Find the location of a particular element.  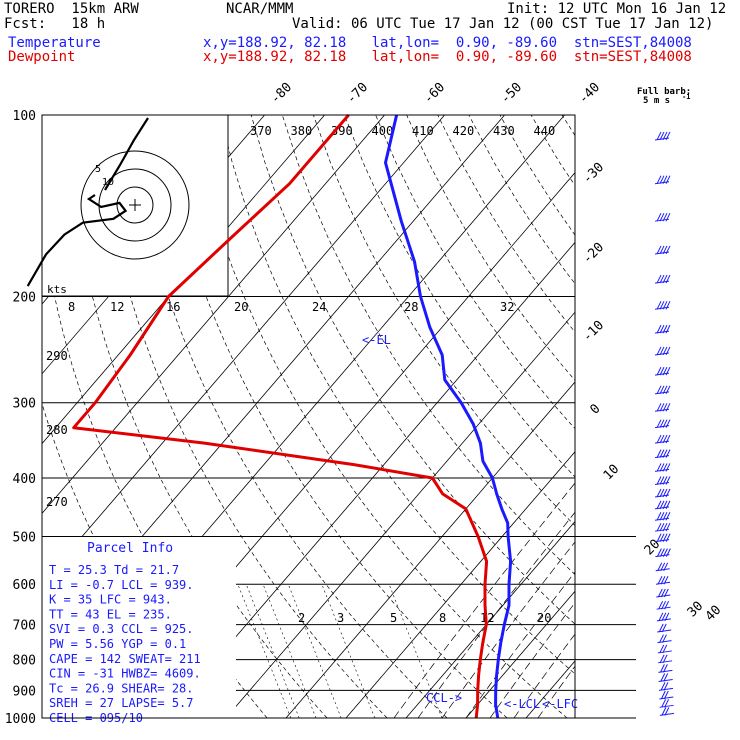

parcel-info-line: PW = 5.56 YGP = 0.1 is located at coordinates (117, 644).